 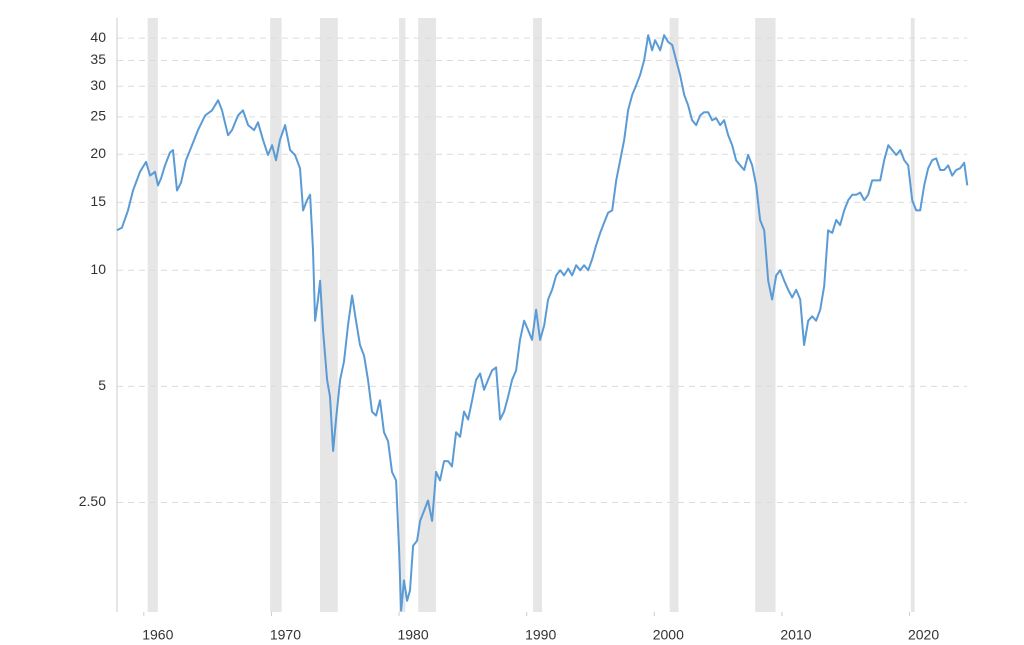 I want to click on x-tick-label: 1960, so click(x=157, y=635).